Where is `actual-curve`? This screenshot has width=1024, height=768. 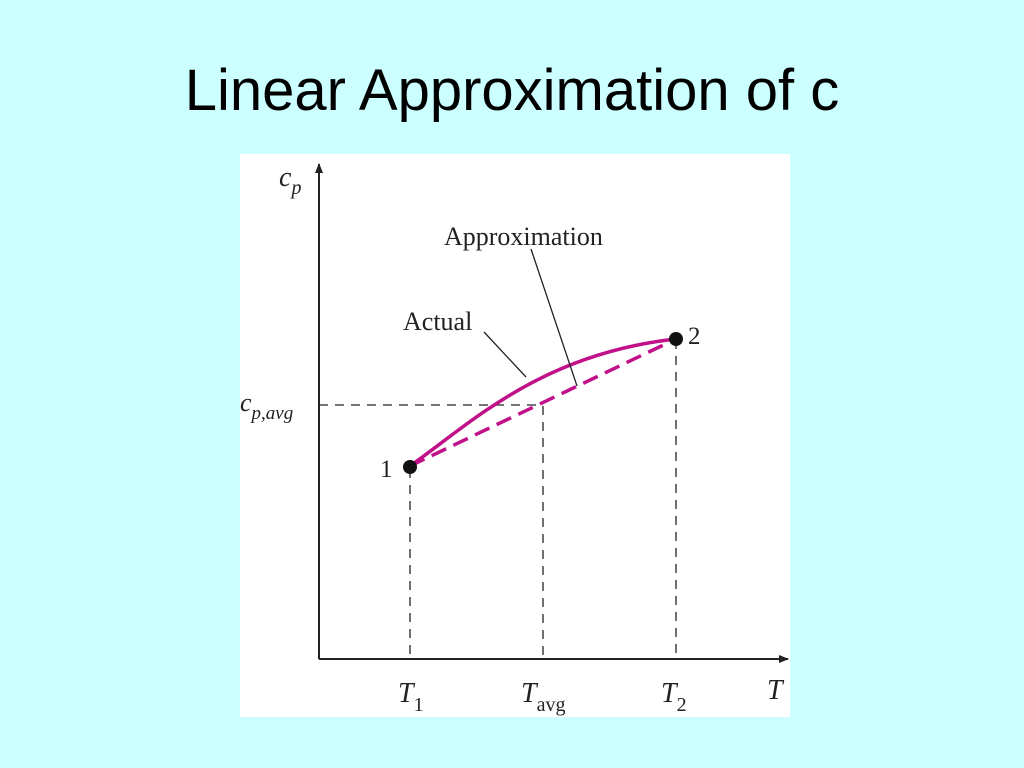
actual-curve is located at coordinates (542, 402).